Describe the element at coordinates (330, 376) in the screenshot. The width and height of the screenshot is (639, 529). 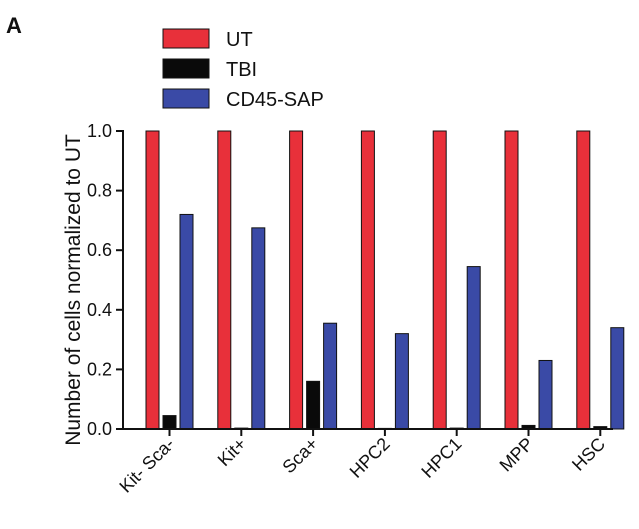
I see `bar-cd45-sap-sca` at that location.